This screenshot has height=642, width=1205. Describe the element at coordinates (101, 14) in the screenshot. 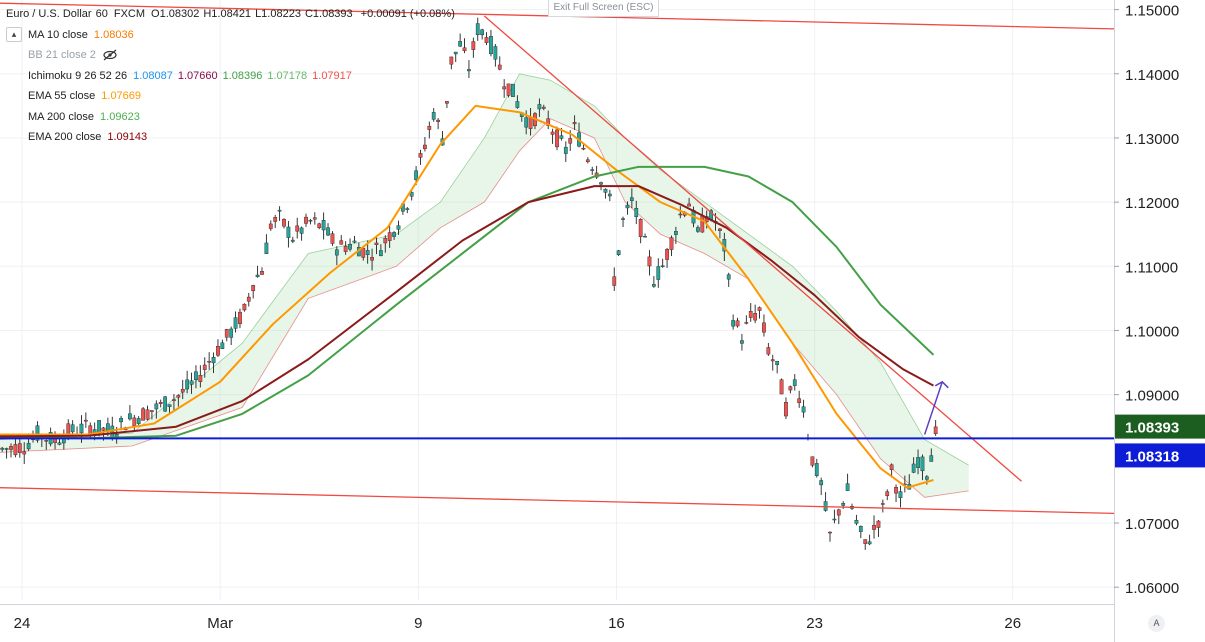

I see `interval-label: 60` at that location.